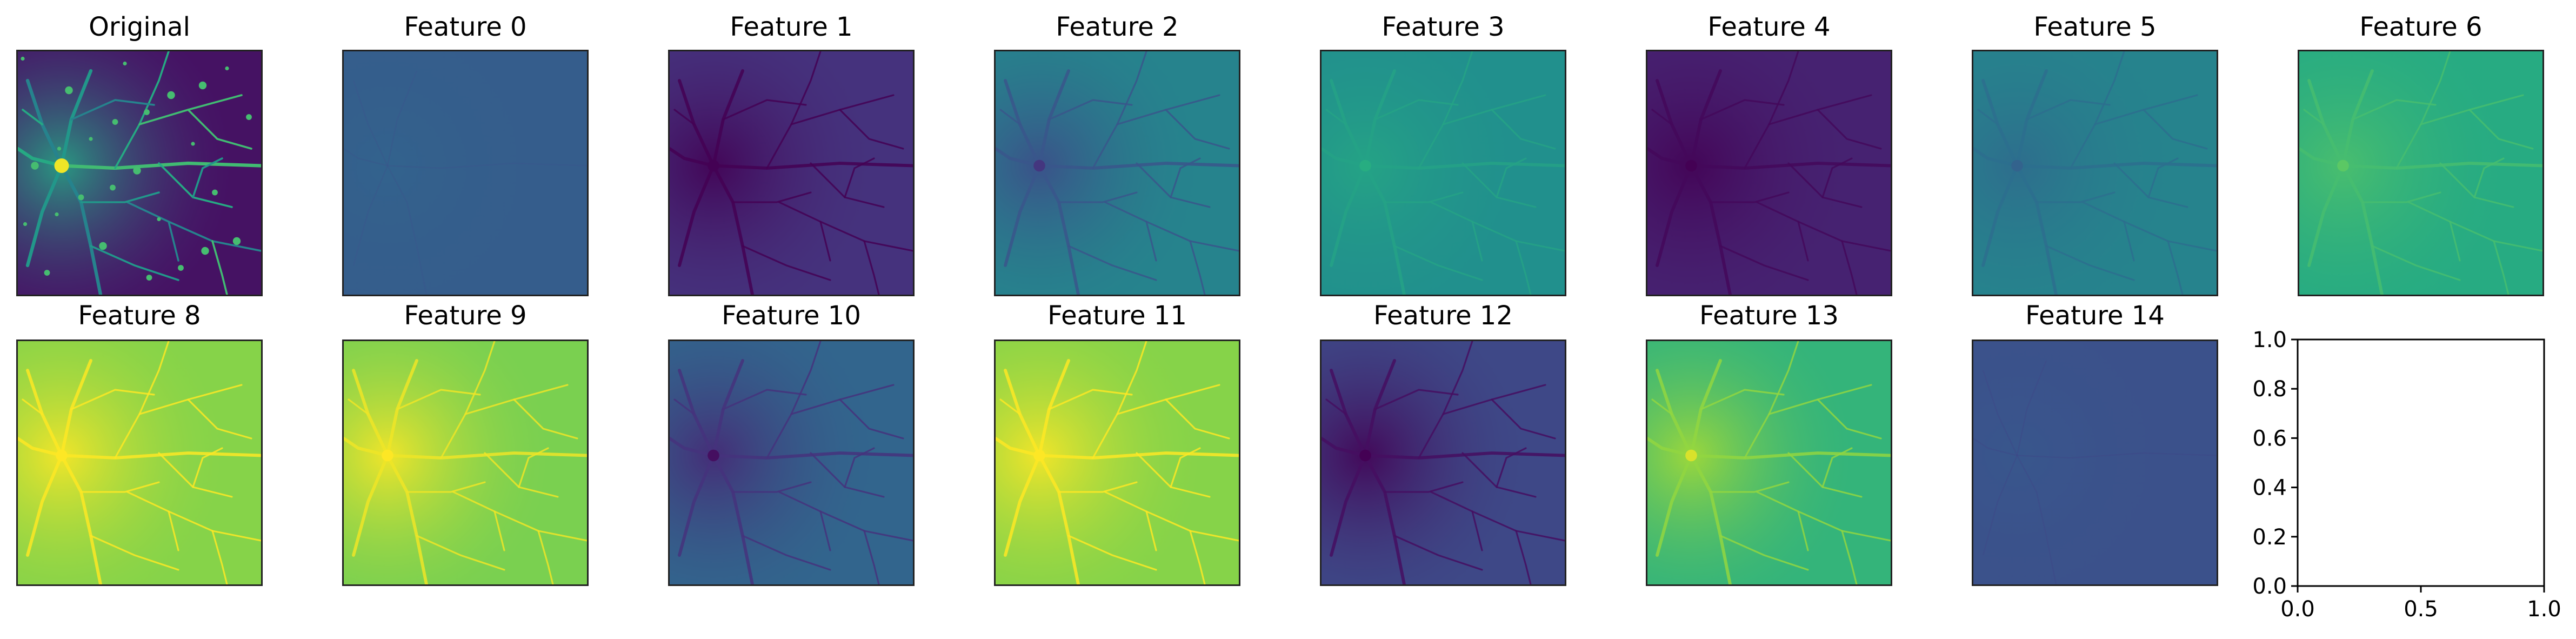 This screenshot has width=2576, height=639. Describe the element at coordinates (792, 27) in the screenshot. I see `panel-title: Feature 1` at that location.